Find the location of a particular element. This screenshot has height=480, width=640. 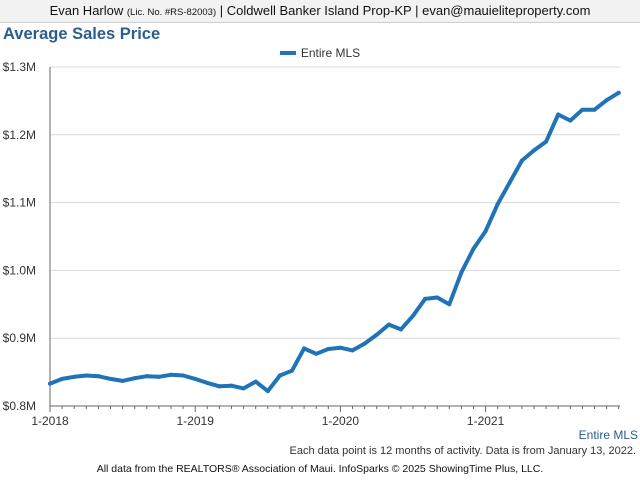

series-tag: Entire MLS is located at coordinates (608, 435).